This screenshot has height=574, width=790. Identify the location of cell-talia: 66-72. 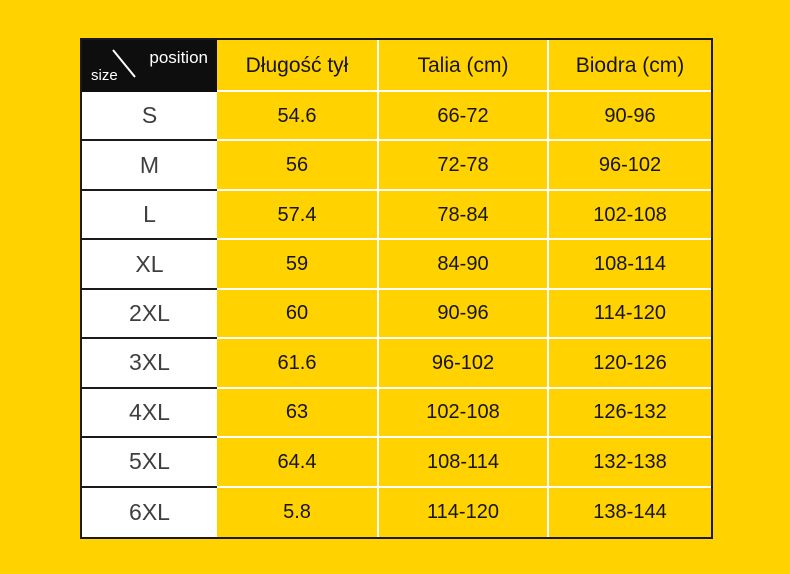
(462, 117).